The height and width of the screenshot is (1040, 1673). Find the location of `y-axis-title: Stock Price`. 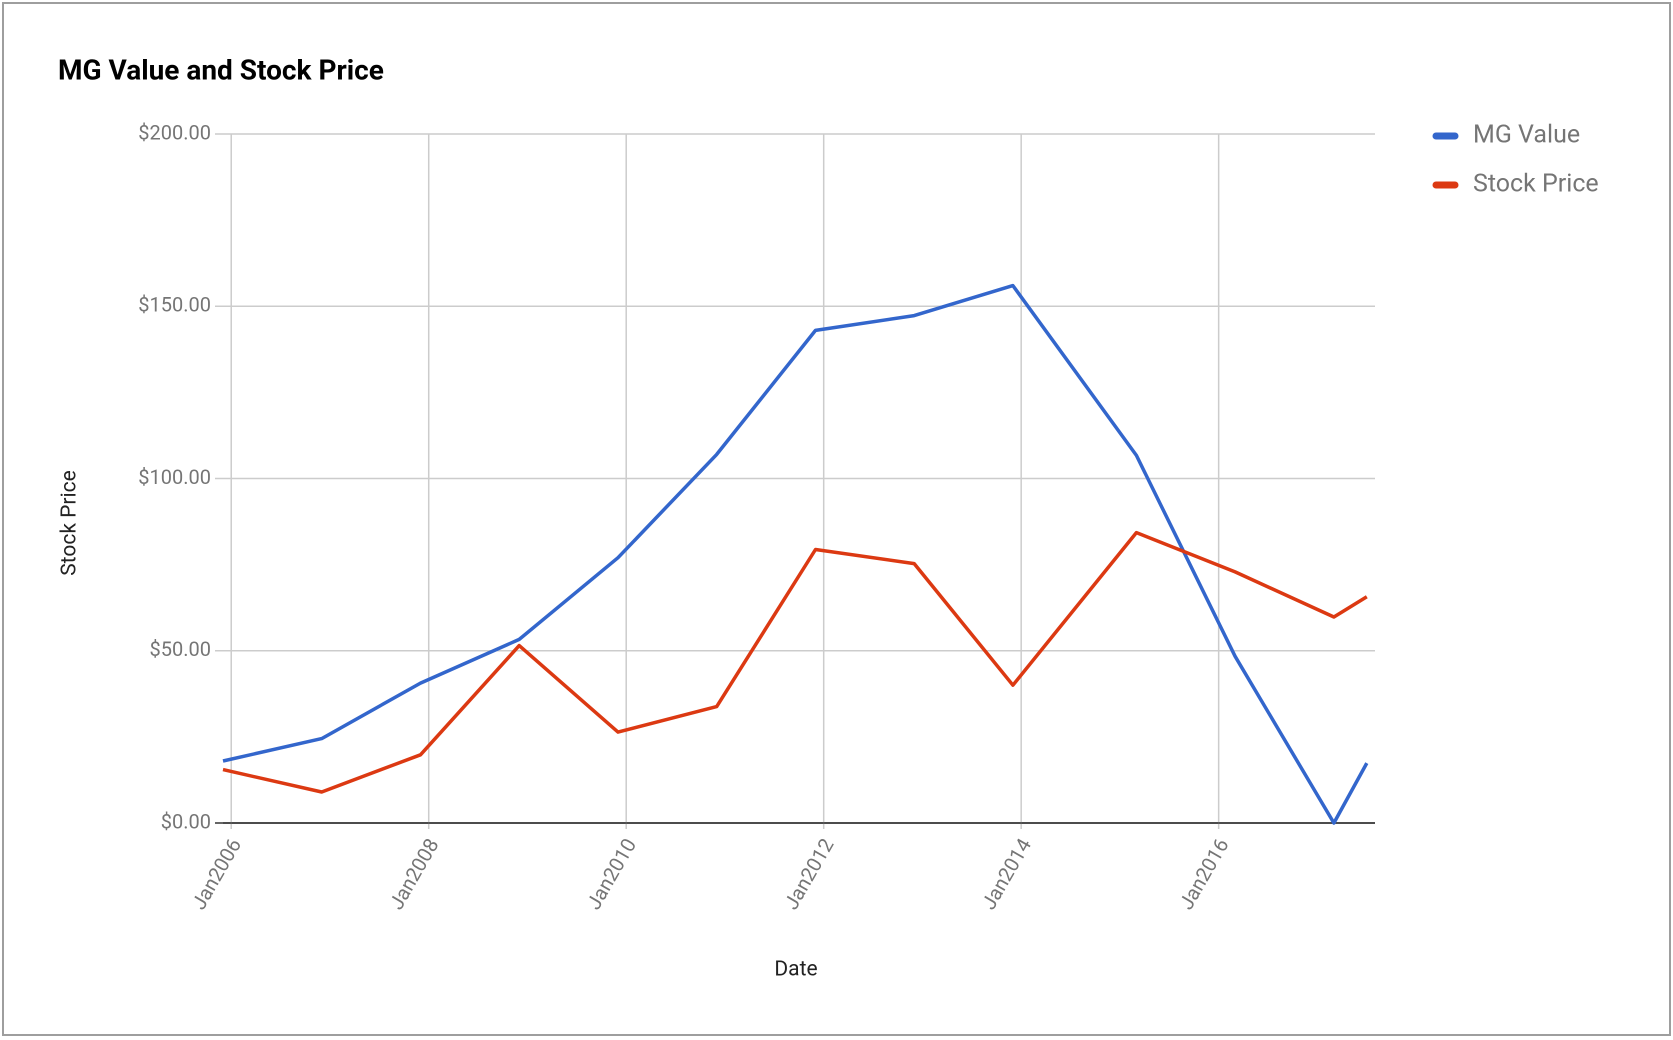

y-axis-title: Stock Price is located at coordinates (70, 523).